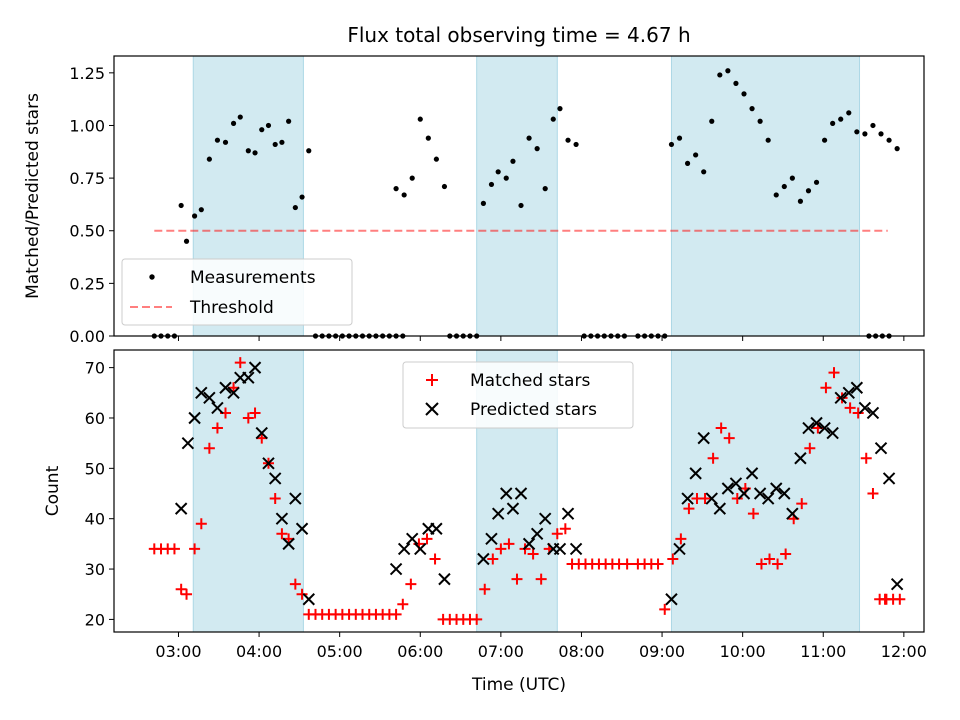 Image resolution: width=960 pixels, height=720 pixels. Describe the element at coordinates (87, 283) in the screenshot. I see `top-y-tick-label: 0.25` at that location.